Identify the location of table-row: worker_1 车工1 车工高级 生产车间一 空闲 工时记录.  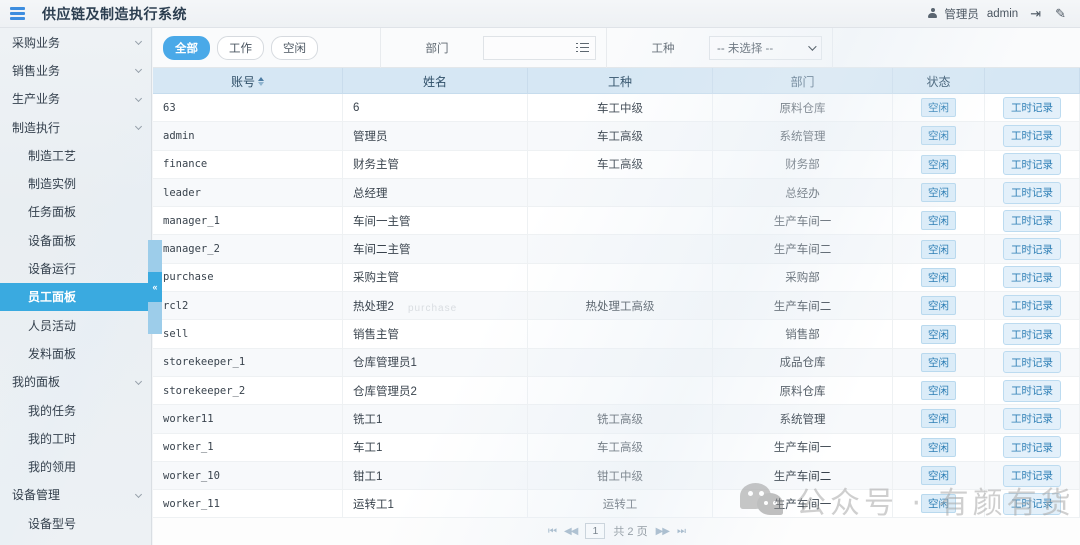
(616, 447).